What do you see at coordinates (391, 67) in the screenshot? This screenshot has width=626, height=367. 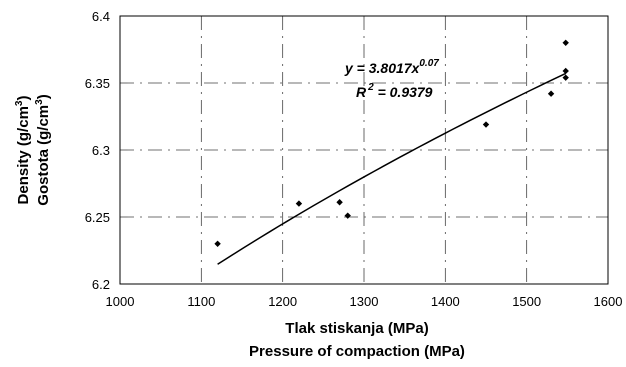 I see `trendline-equation: y = 3.8017x0.07` at bounding box center [391, 67].